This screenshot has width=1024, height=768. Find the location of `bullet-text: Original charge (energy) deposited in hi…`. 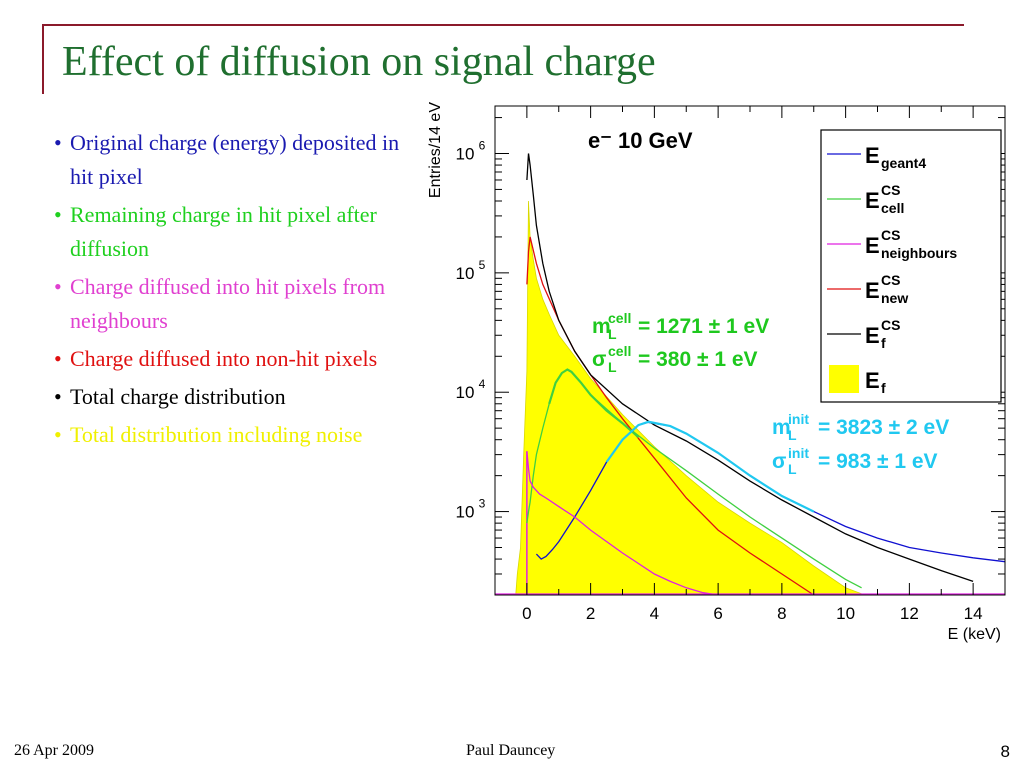

bullet-text: Original charge (energy) deposited in hi… is located at coordinates (235, 159).